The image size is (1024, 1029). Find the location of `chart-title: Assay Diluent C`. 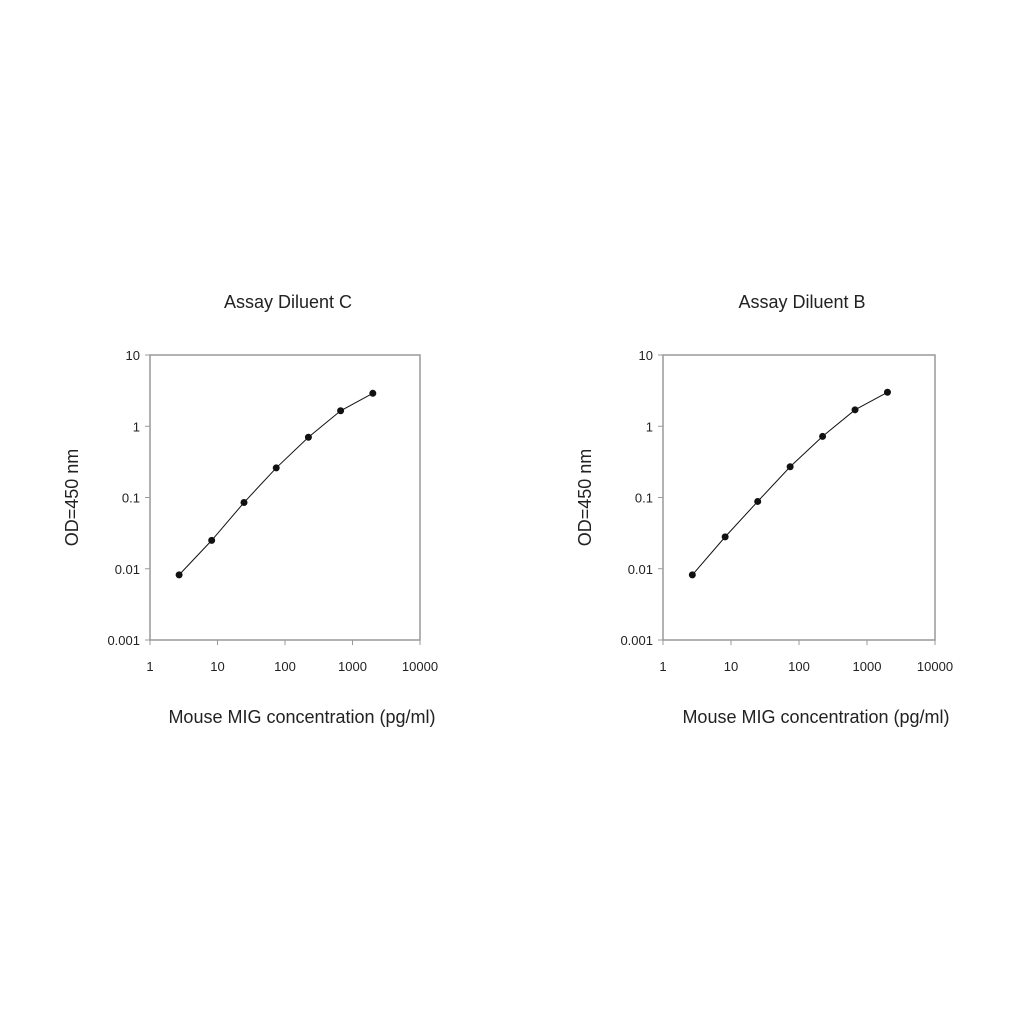

chart-title: Assay Diluent C is located at coordinates (288, 302).